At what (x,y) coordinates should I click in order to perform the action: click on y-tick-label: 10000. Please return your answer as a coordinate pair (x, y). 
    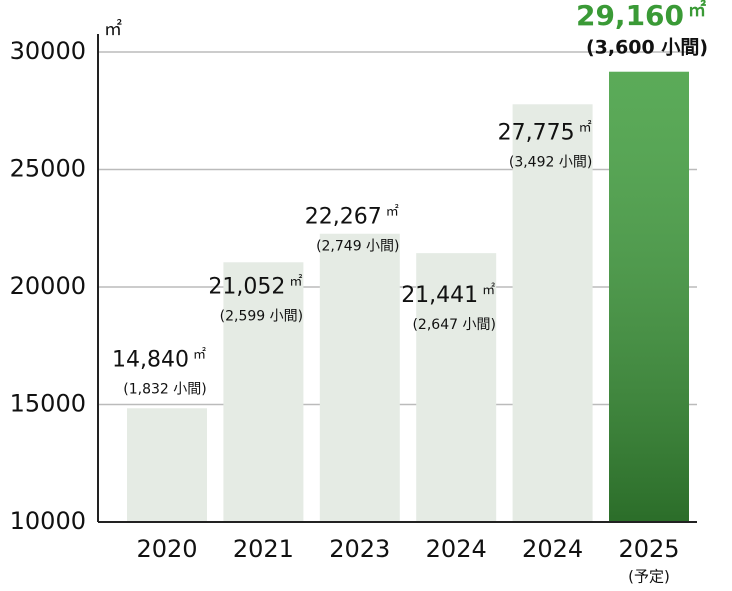
    Looking at the image, I should click on (48, 521).